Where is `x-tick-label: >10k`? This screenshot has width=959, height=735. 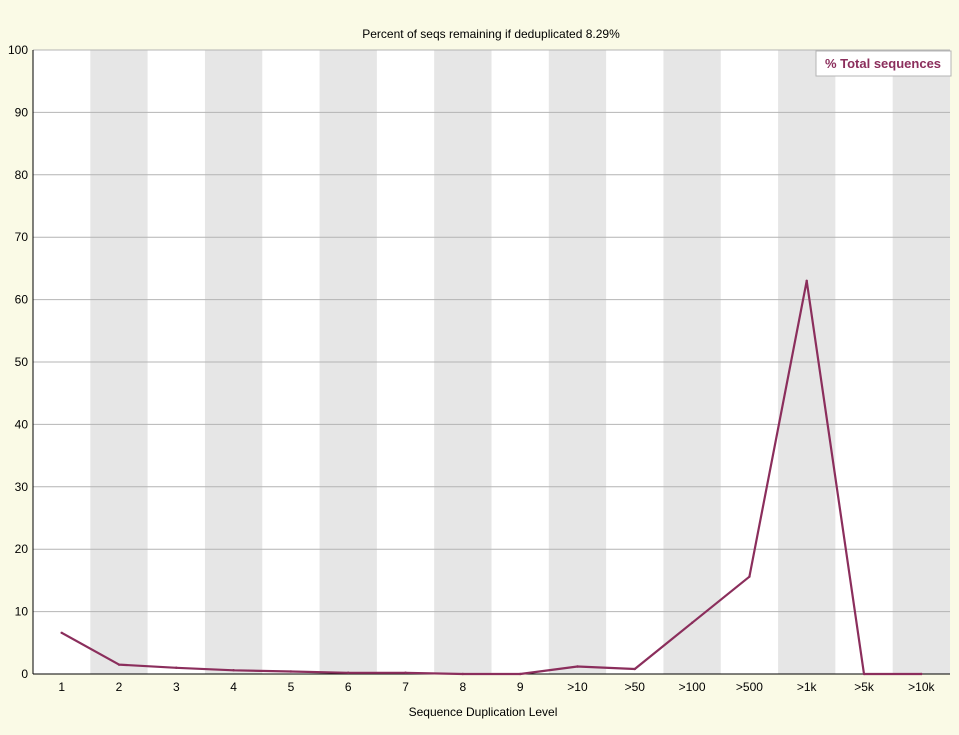
x-tick-label: >10k is located at coordinates (921, 687).